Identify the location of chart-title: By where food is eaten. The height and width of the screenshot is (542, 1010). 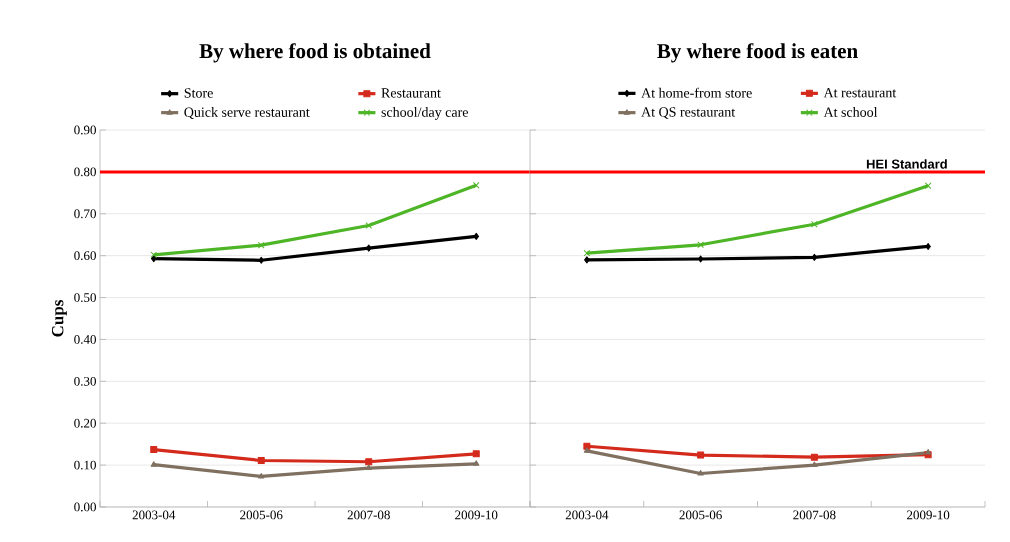
(757, 53).